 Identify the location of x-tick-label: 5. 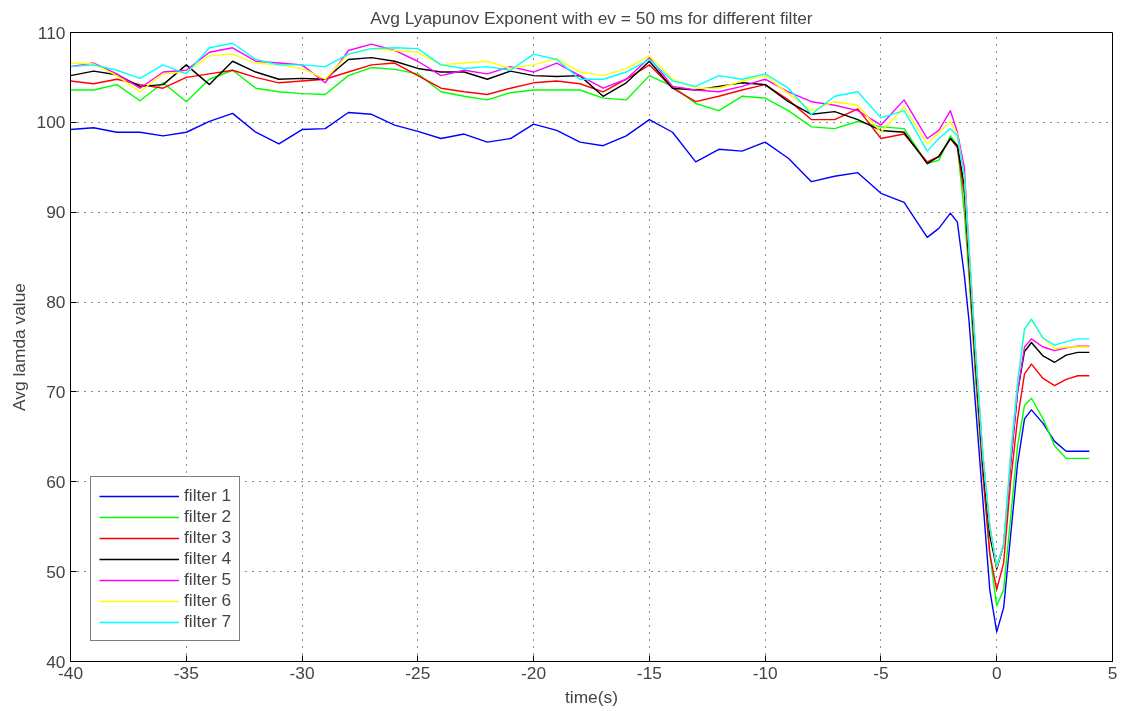
(1112, 672).